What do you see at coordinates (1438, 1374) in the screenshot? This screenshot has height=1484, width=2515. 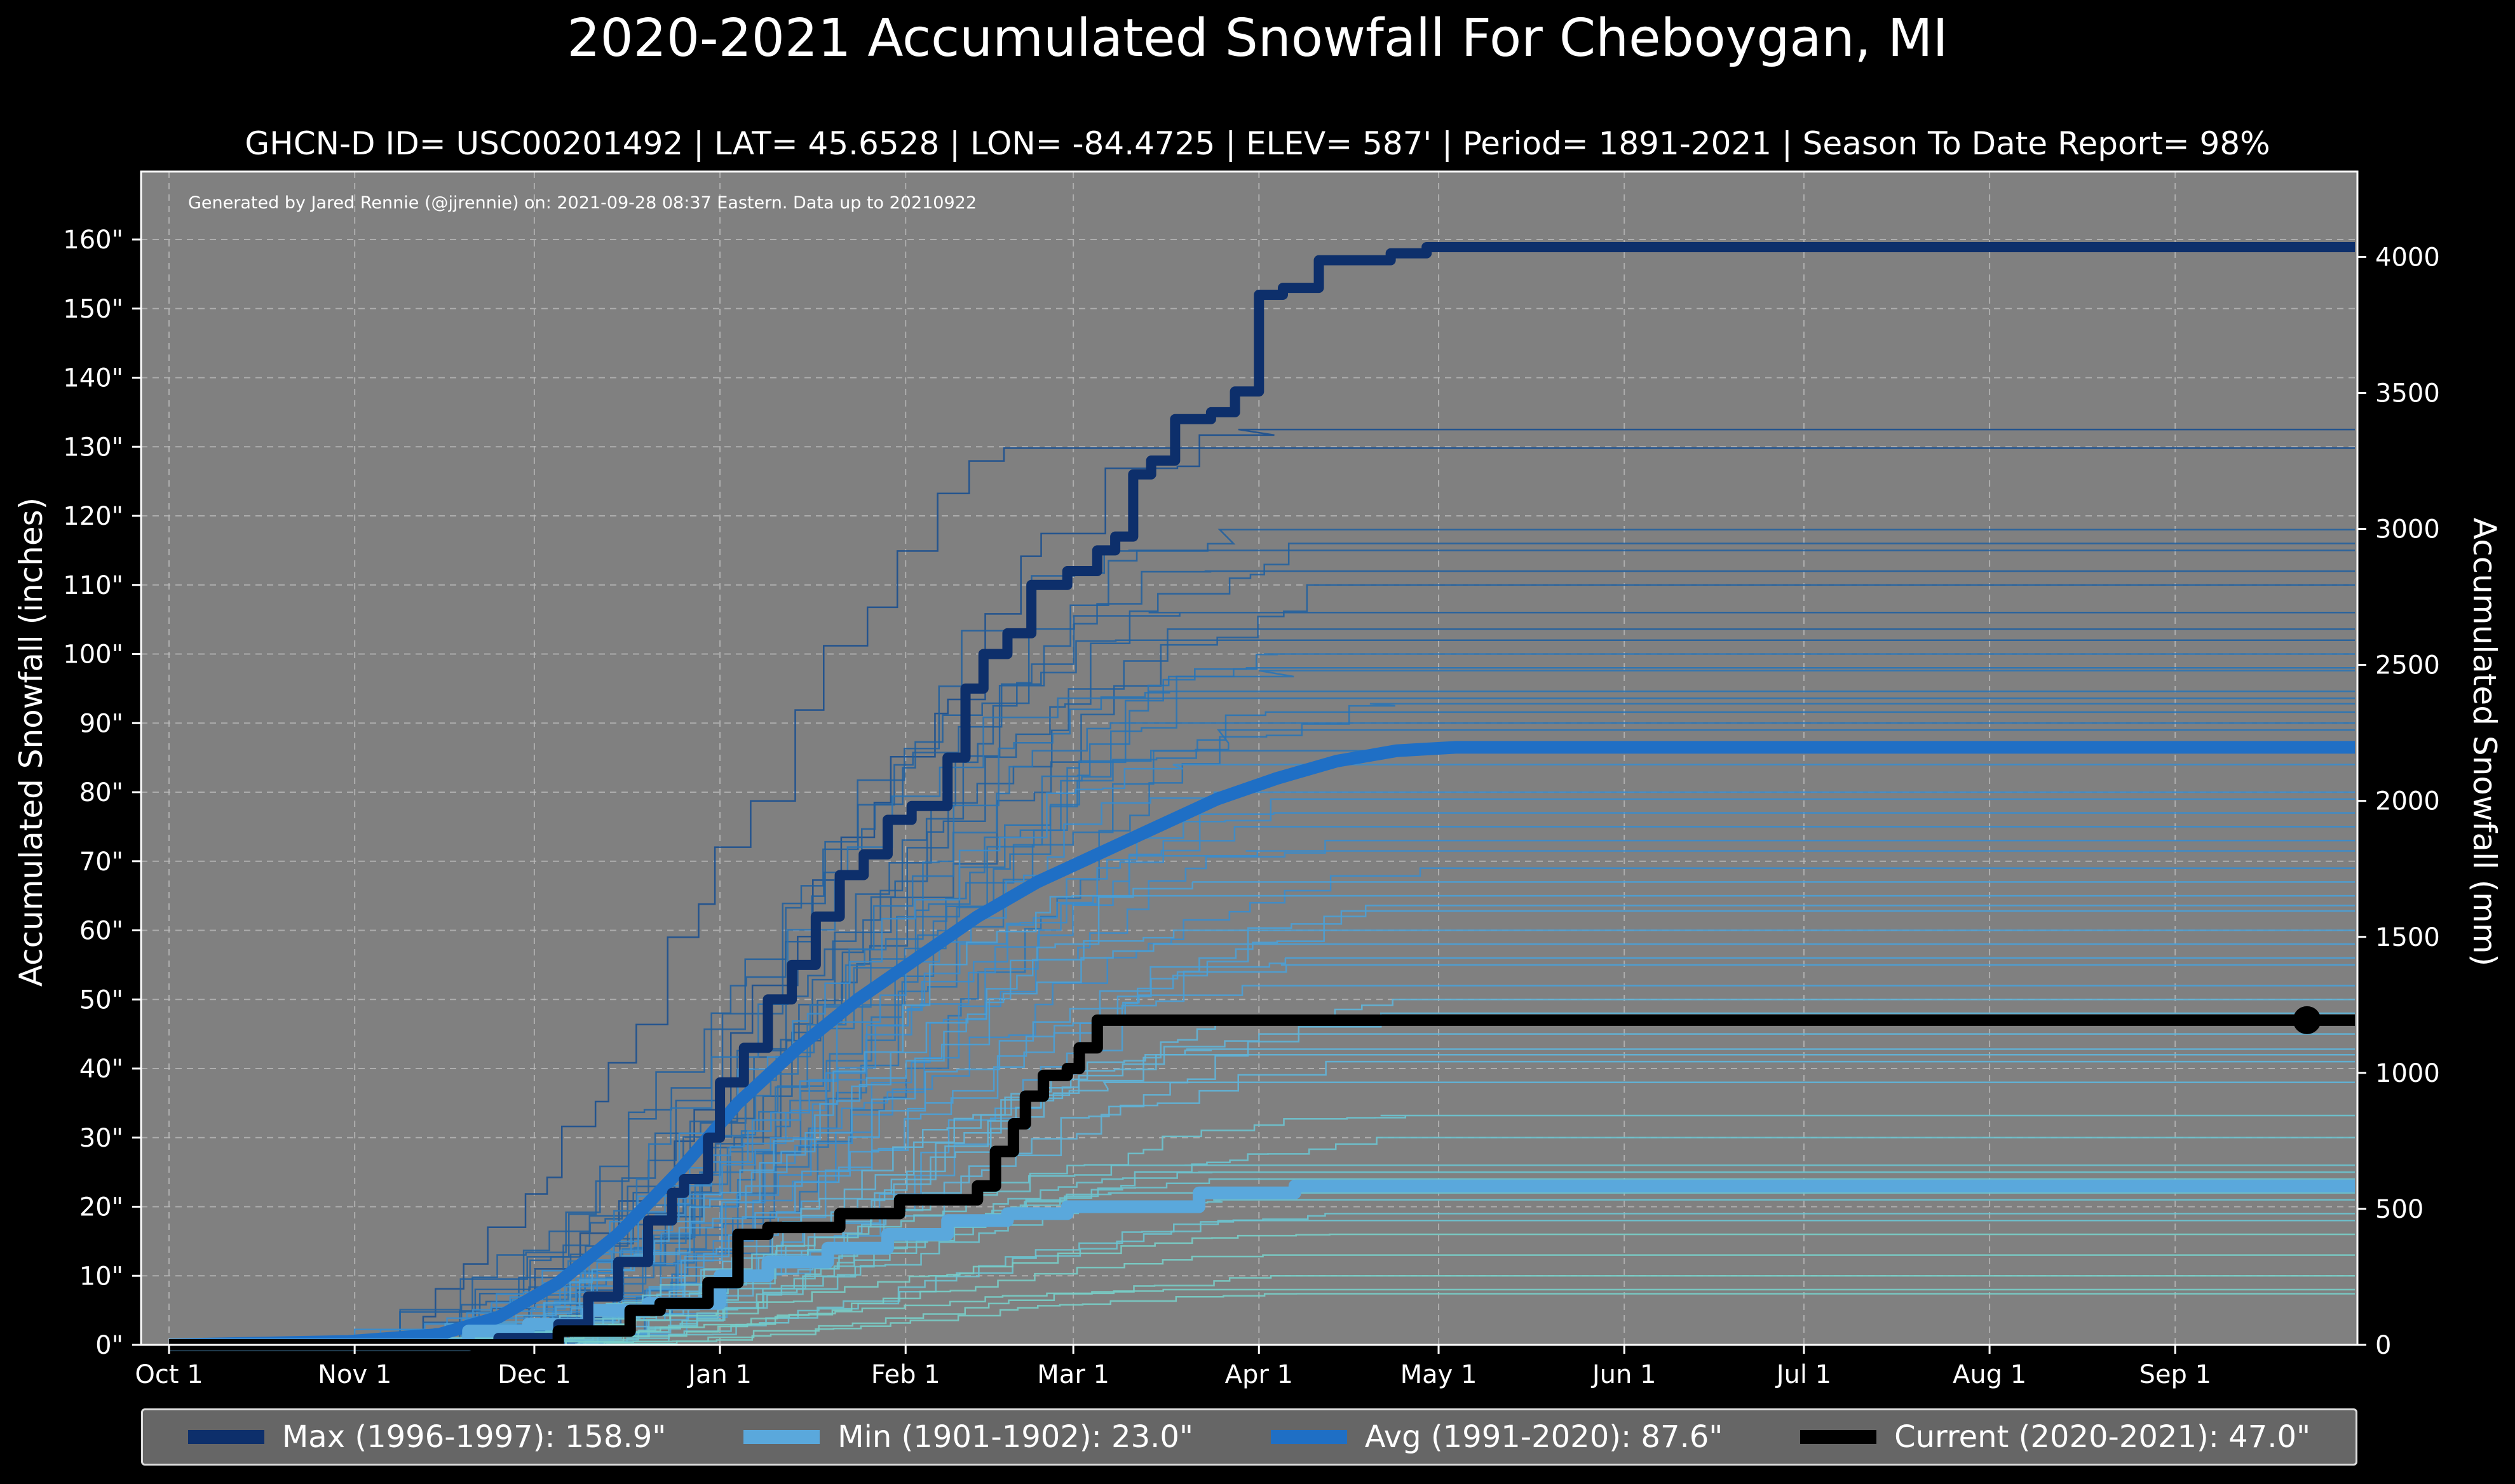 I see `x-tick-label: May 1` at bounding box center [1438, 1374].